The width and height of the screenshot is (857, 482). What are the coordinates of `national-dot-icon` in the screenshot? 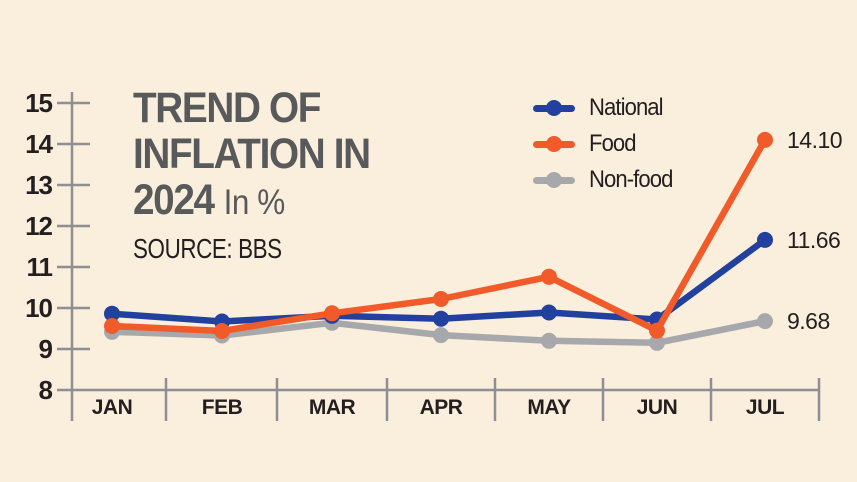 It's located at (554, 108).